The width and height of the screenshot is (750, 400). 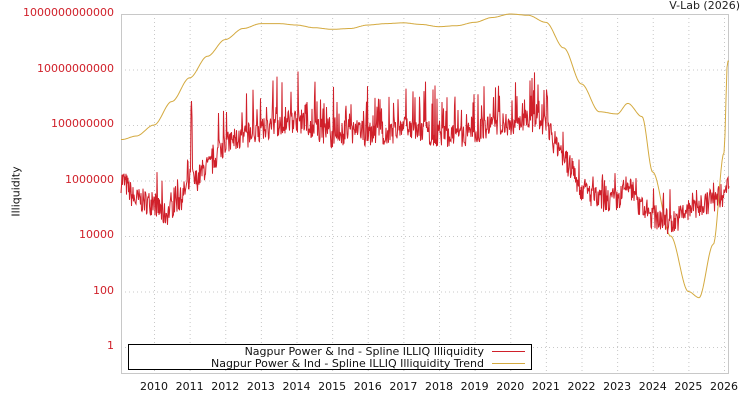 What do you see at coordinates (724, 386) in the screenshot?
I see `x-tick-label: 2026` at bounding box center [724, 386].